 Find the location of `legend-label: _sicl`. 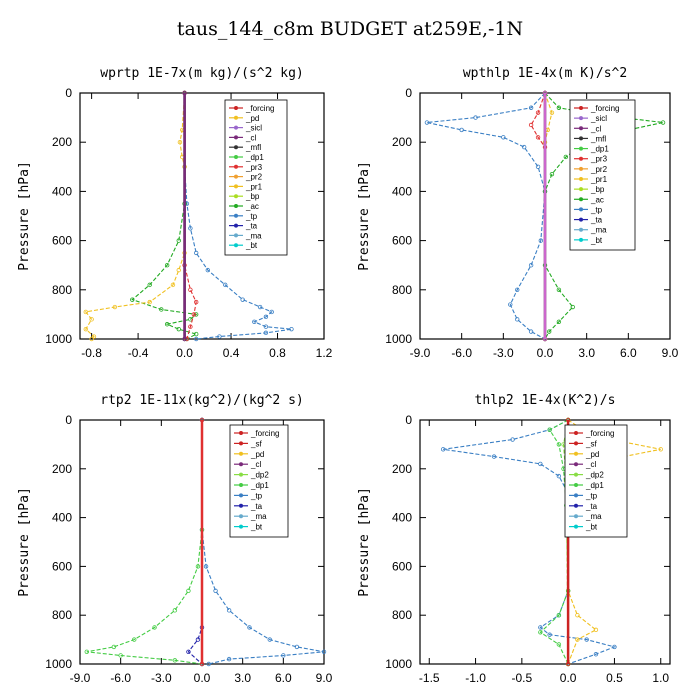

legend-label: _sicl is located at coordinates (253, 128).